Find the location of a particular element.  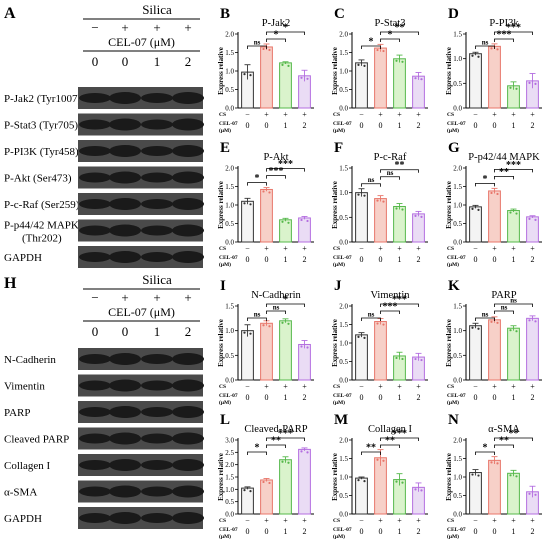

silica-sign: + is located at coordinates (124, 297).